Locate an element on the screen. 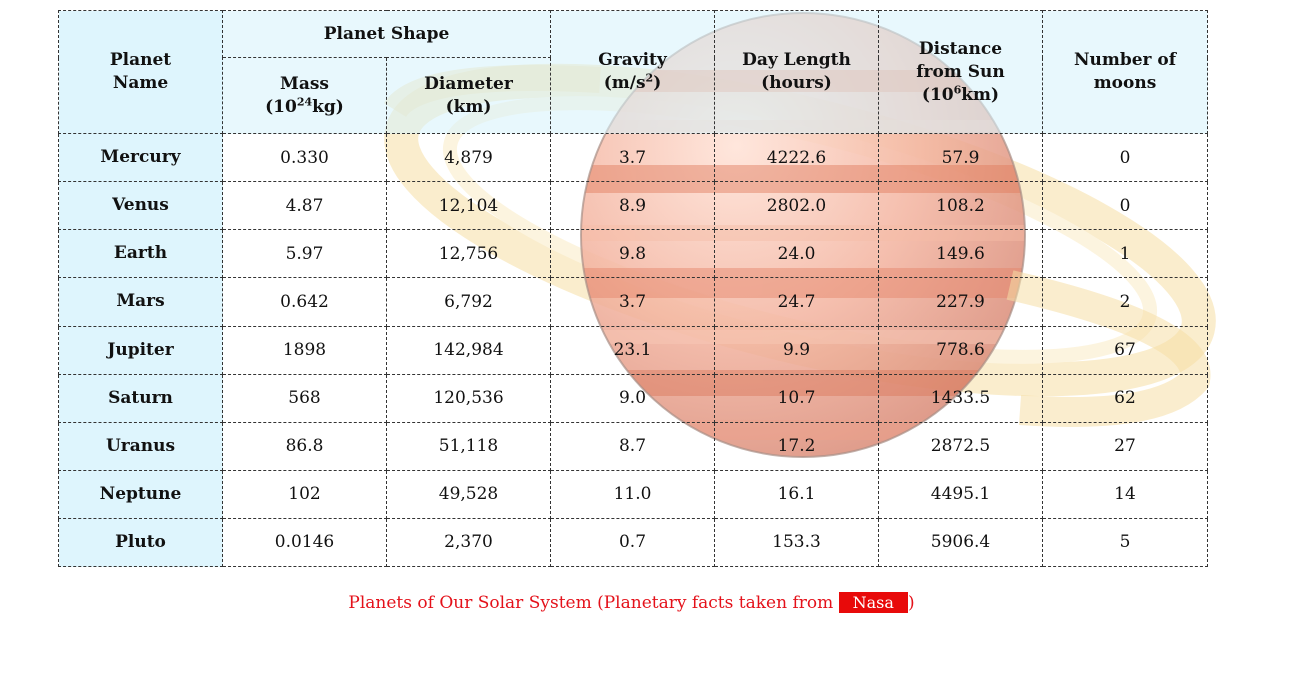  header-gravity: Gravity (m/s2) is located at coordinates (632, 72).